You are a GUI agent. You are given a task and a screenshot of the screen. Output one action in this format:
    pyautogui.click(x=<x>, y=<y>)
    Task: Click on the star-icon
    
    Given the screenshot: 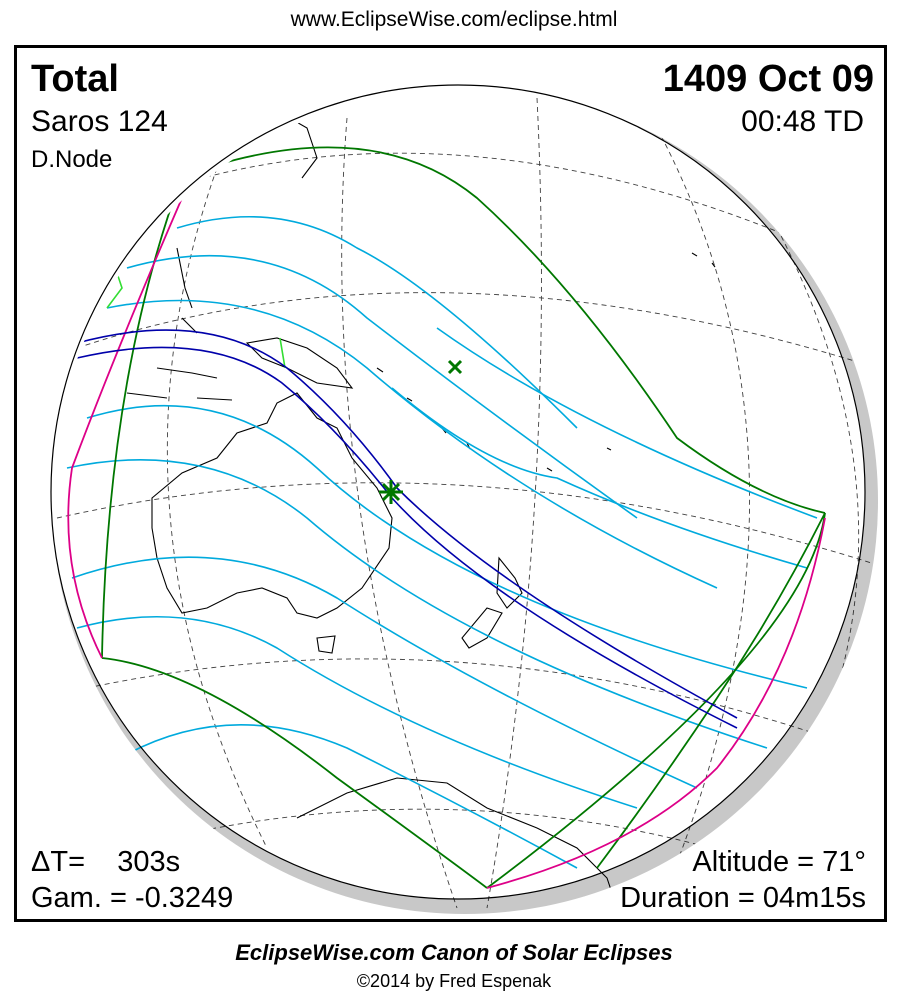 What is the action you would take?
    pyautogui.click(x=391, y=492)
    